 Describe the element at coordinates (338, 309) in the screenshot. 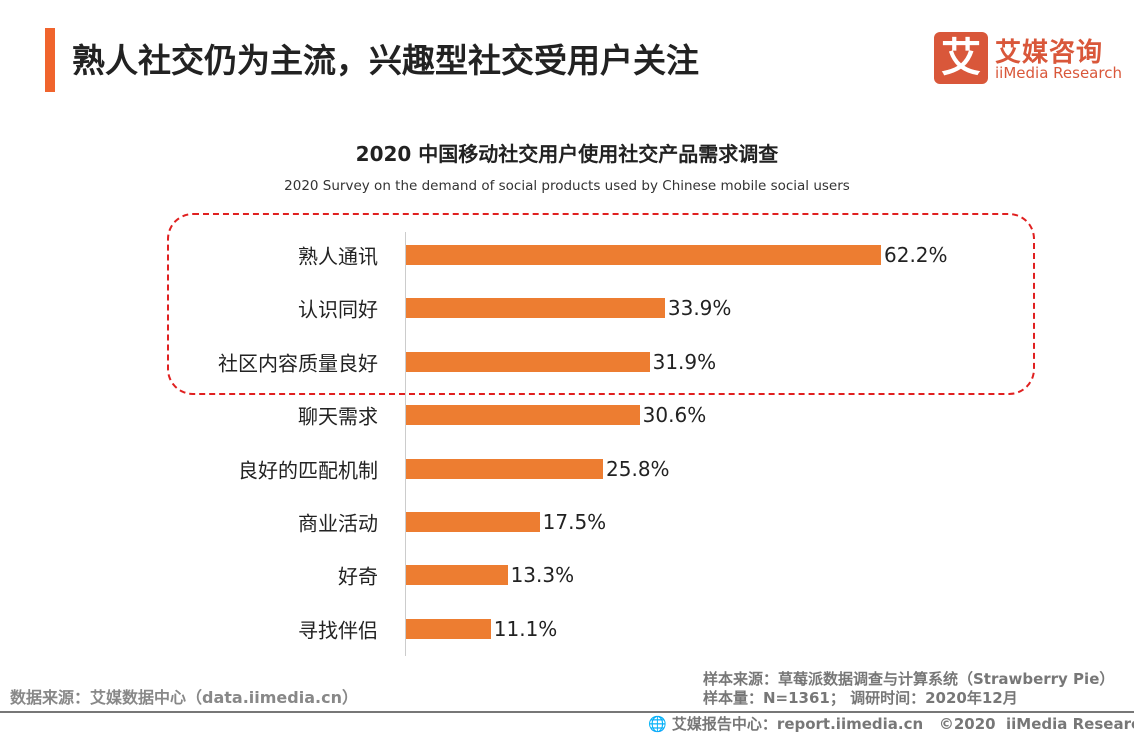

I see `category-label: 认识同好` at that location.